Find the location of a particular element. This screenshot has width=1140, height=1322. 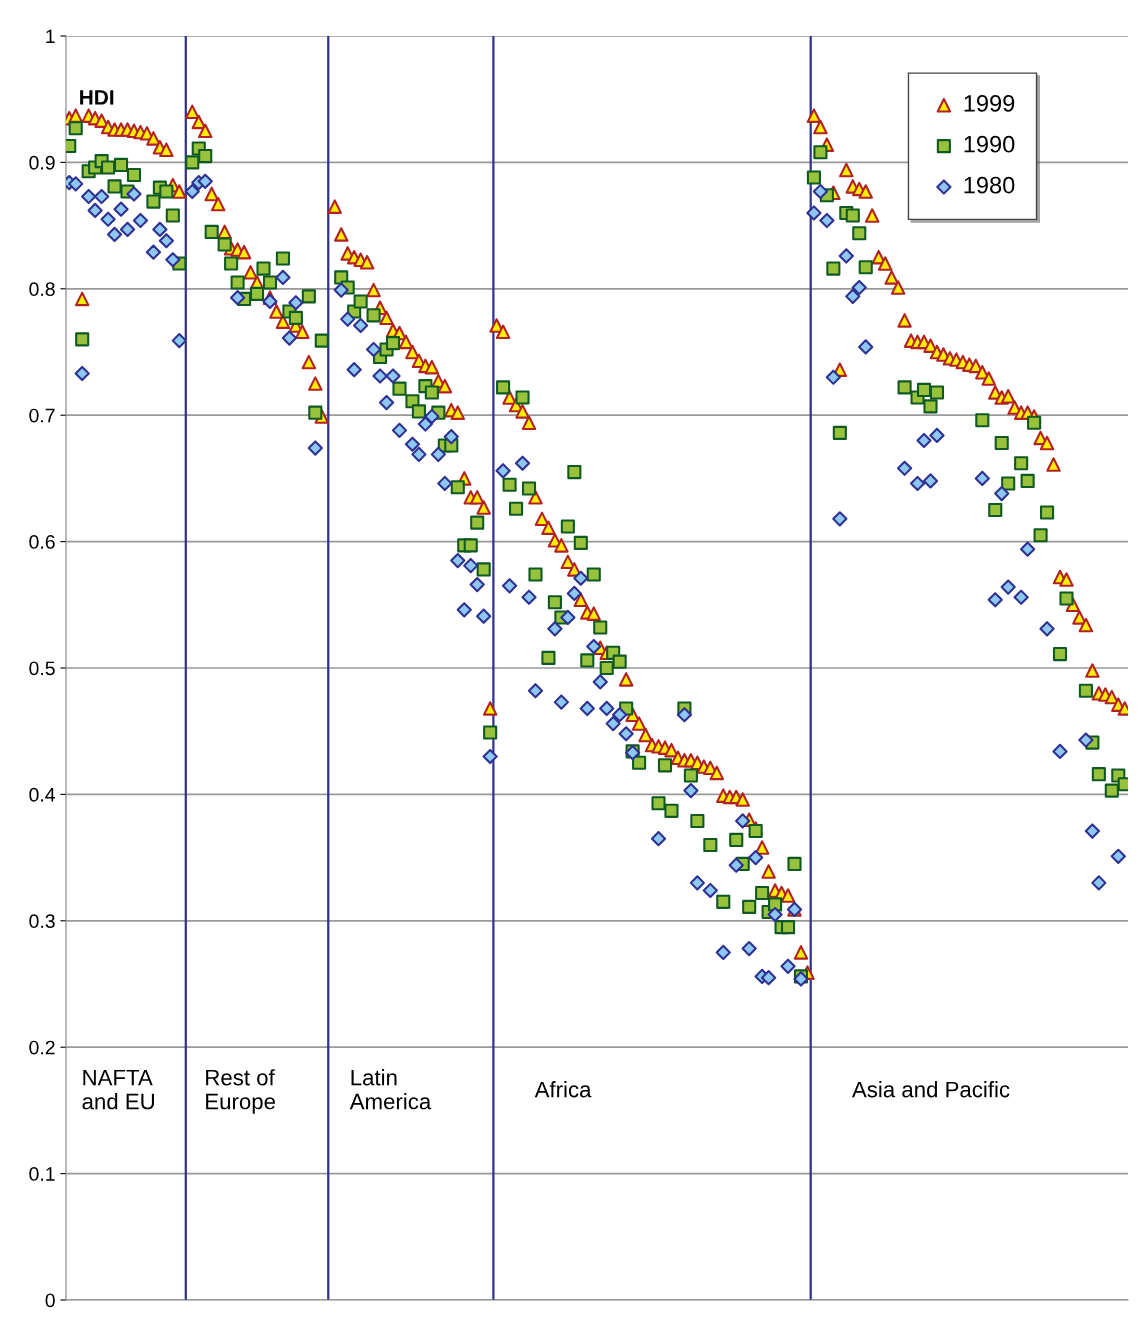

annotation: Africa is located at coordinates (563, 1089).